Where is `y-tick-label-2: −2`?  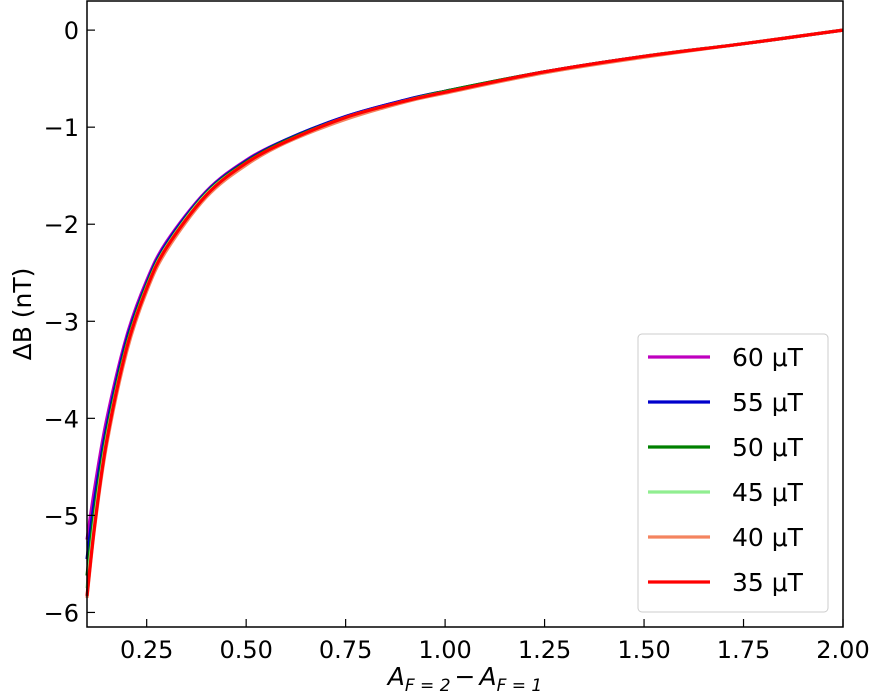
y-tick-label-2: −2 is located at coordinates (61, 225).